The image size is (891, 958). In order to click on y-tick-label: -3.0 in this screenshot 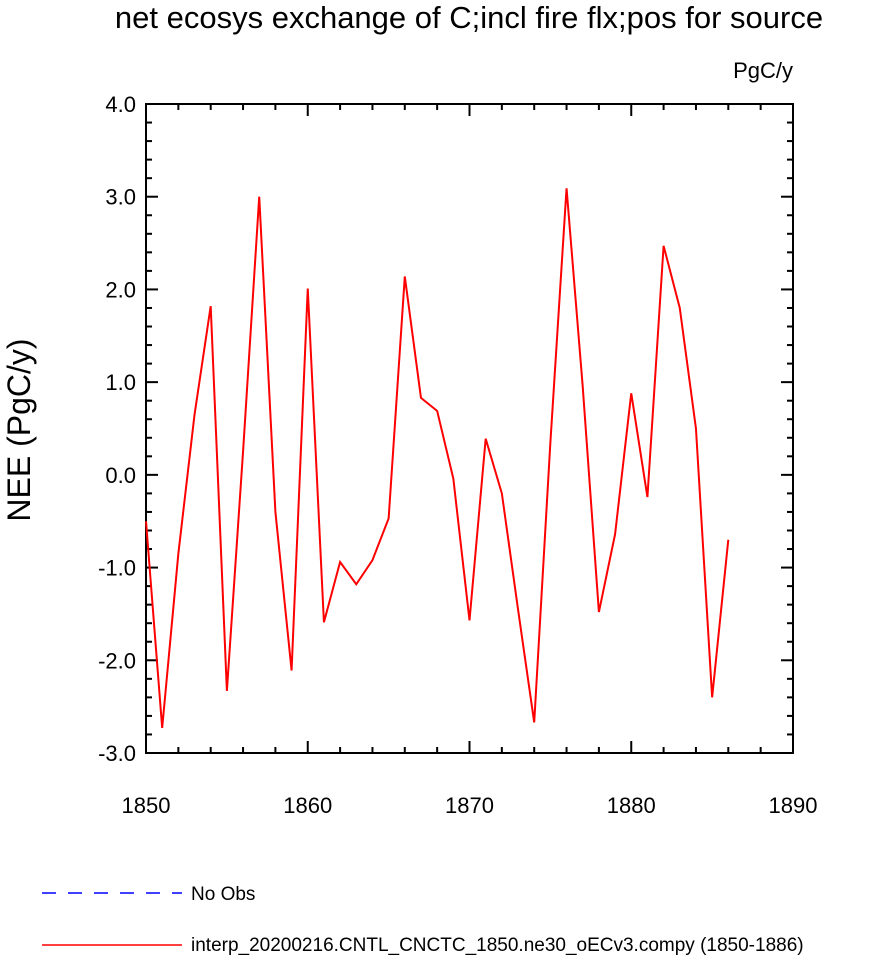, I will do `click(117, 753)`.